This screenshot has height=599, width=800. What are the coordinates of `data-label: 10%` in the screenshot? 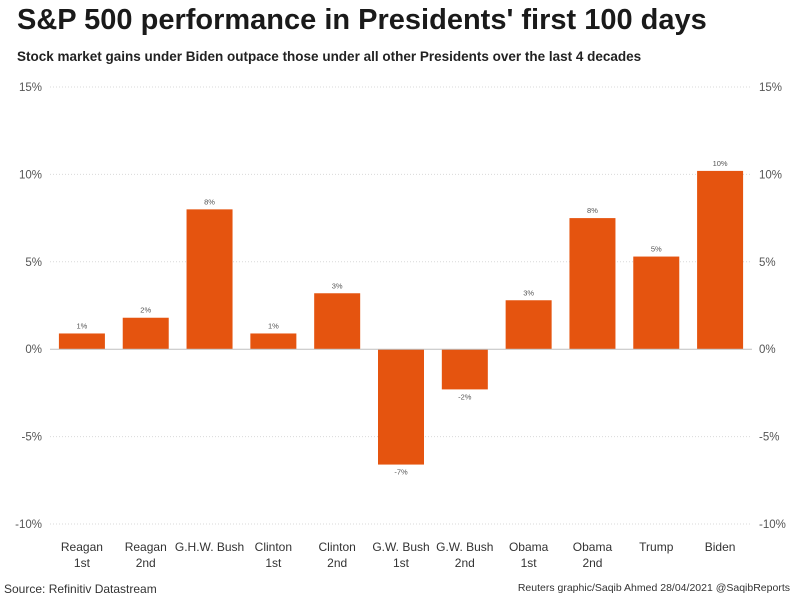 It's located at (720, 163).